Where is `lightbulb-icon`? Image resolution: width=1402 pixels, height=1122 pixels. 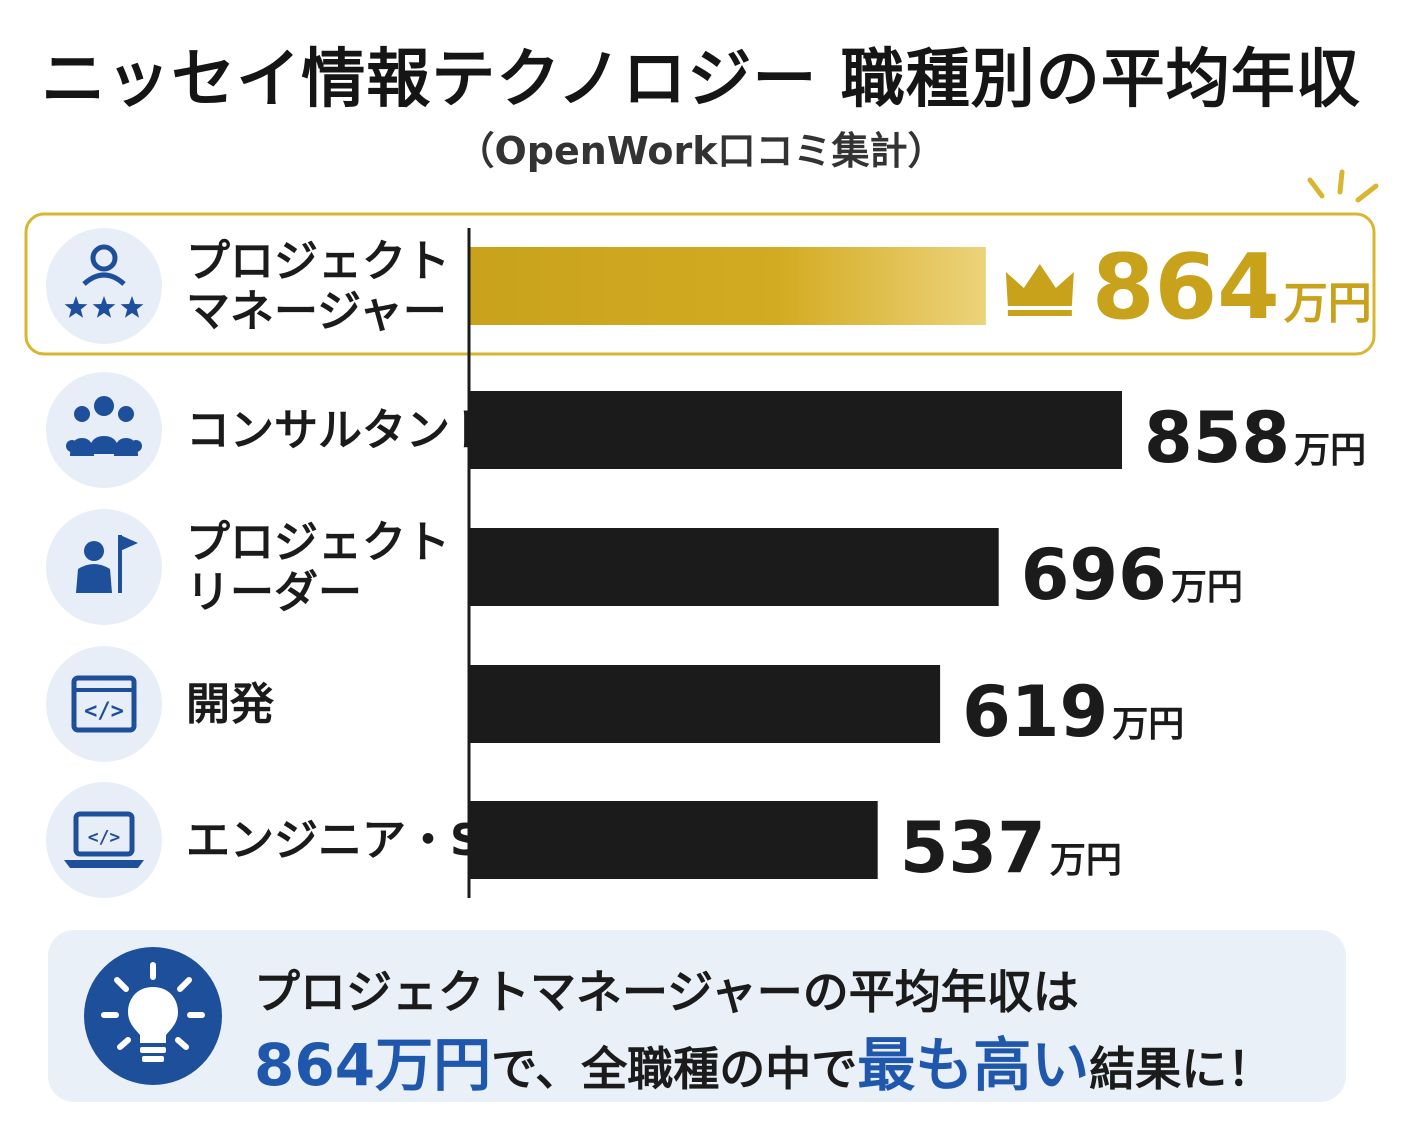
lightbulb-icon is located at coordinates (153, 1016).